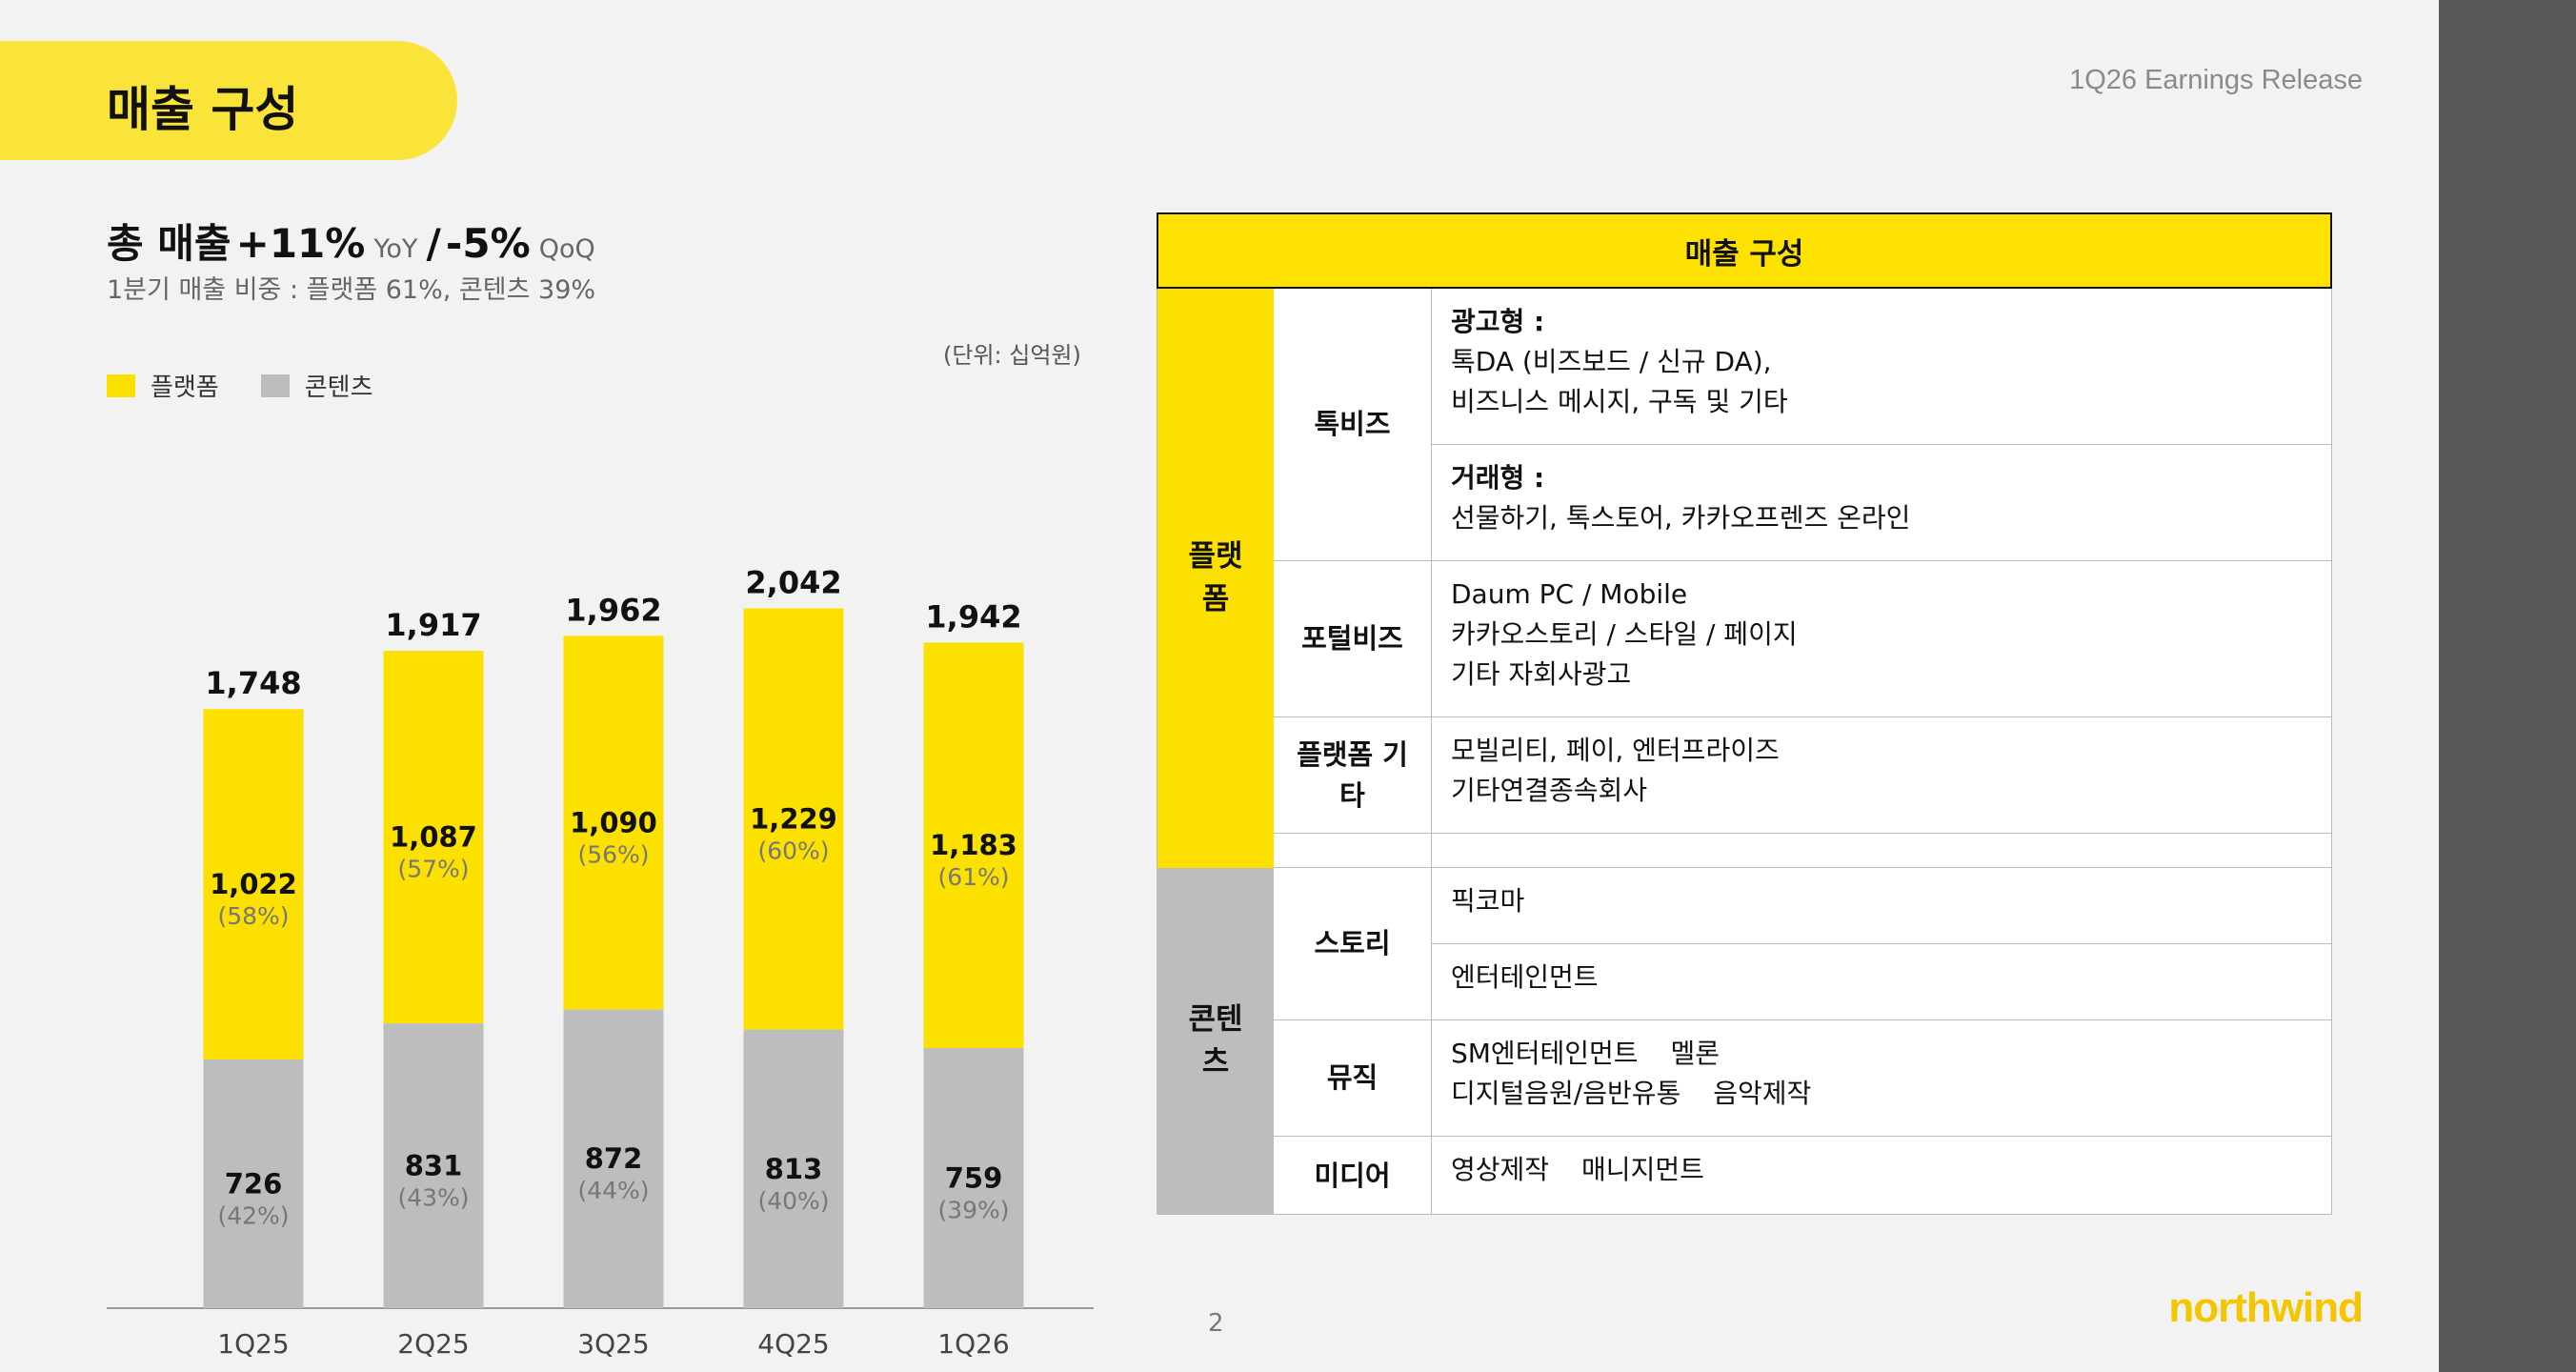 This screenshot has width=2576, height=1372. Describe the element at coordinates (1762, 1093) in the screenshot. I see `music-item-4: 음악제작` at that location.